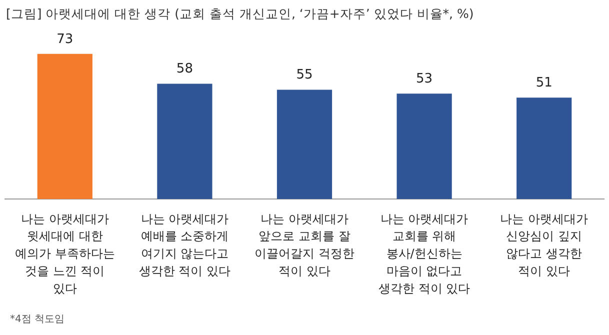 This screenshot has height=335, width=609. What do you see at coordinates (424, 79) in the screenshot?
I see `data-label: 53` at bounding box center [424, 79].